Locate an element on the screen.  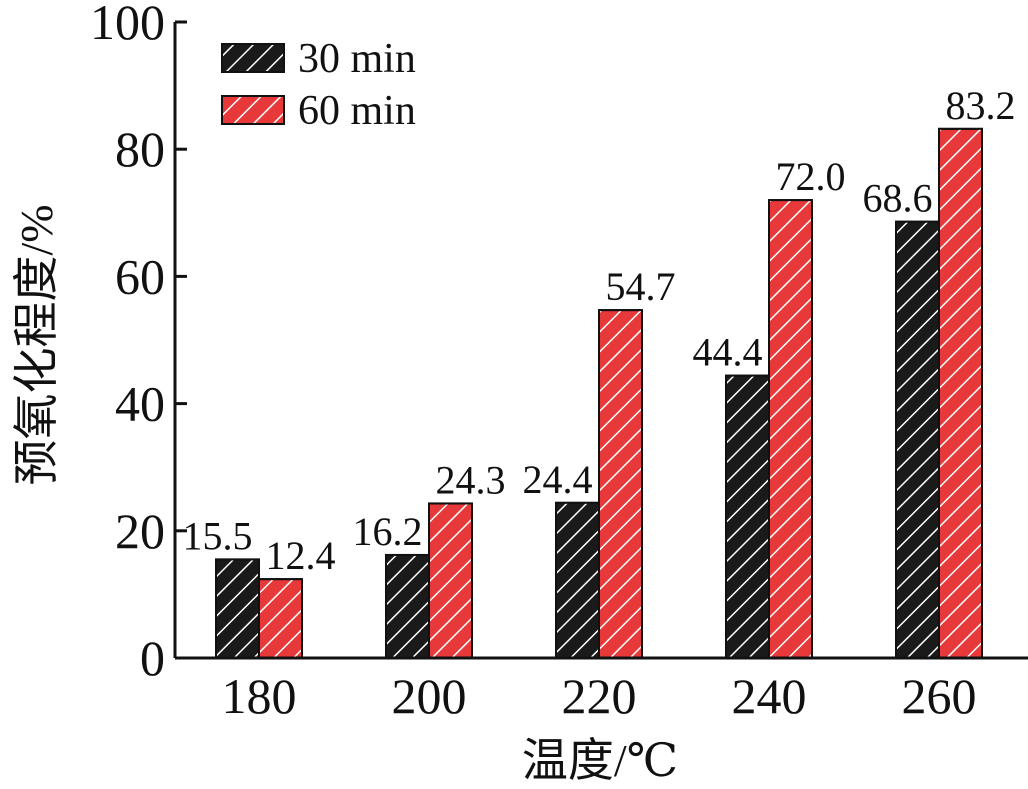
data-label: 24.3 is located at coordinates (471, 479).